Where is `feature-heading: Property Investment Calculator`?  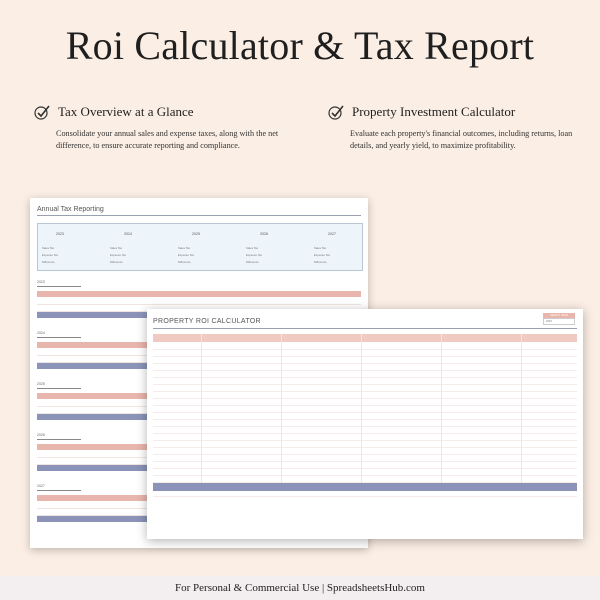 feature-heading: Property Investment Calculator is located at coordinates (434, 111).